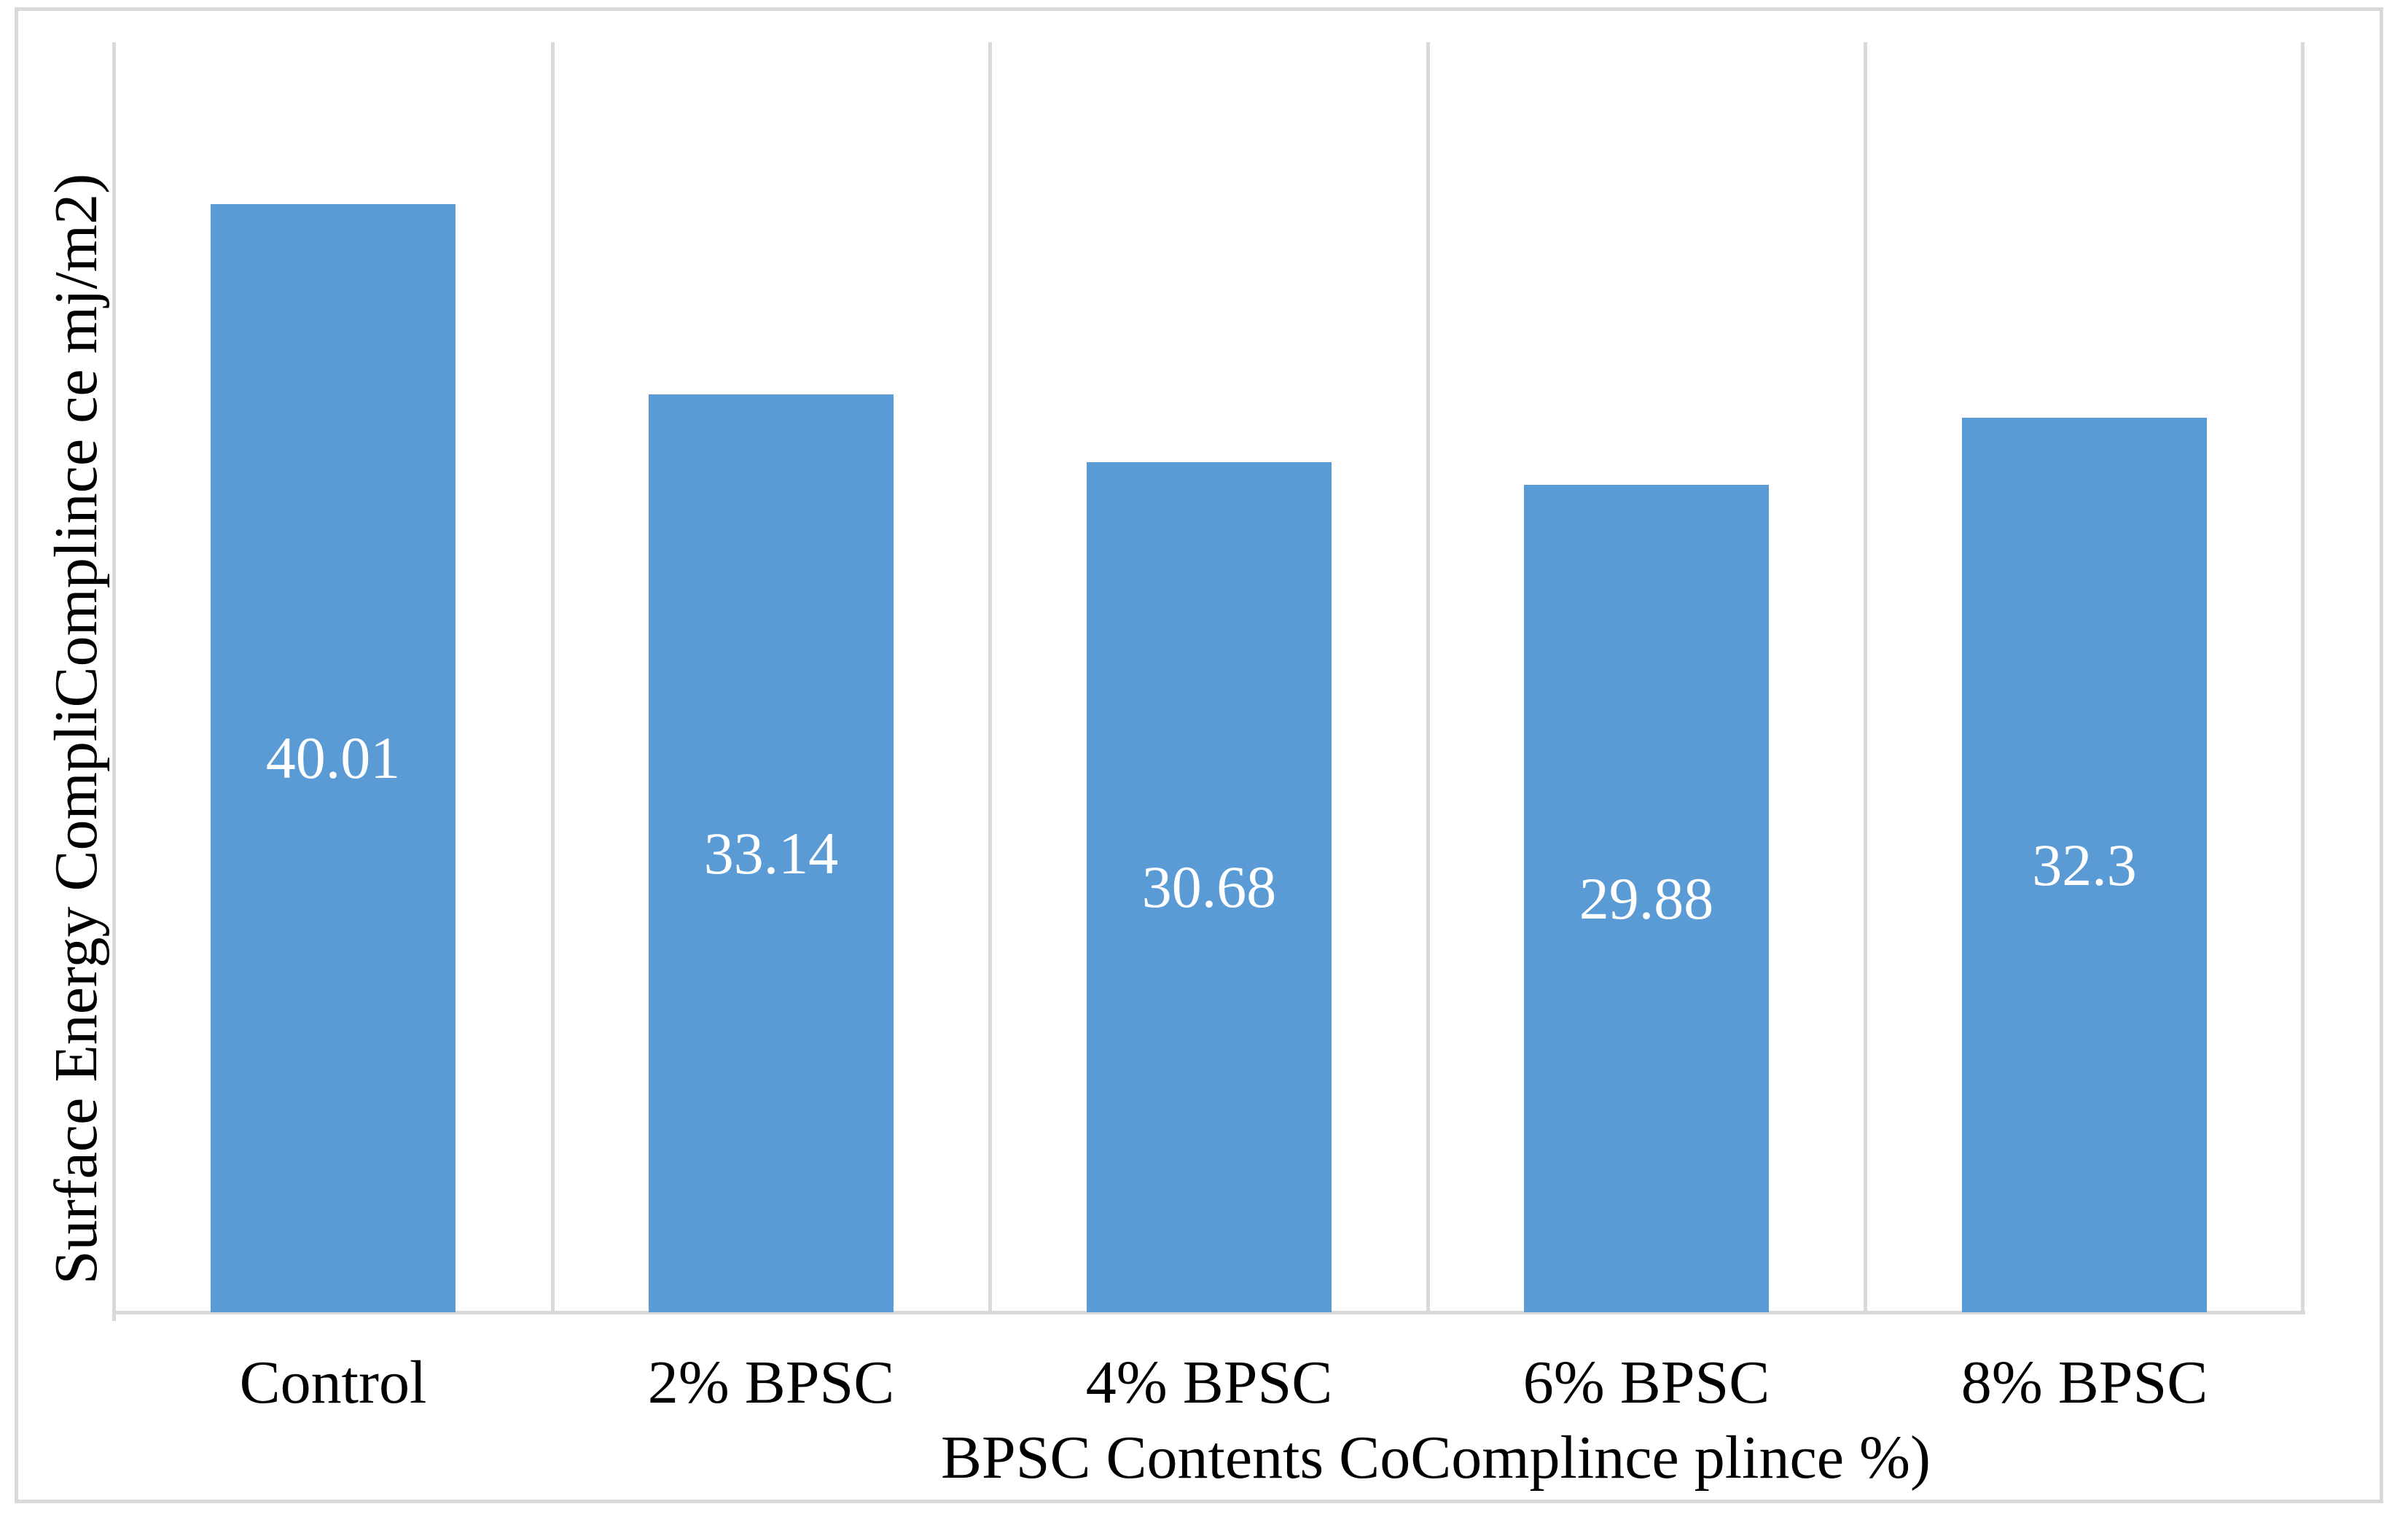  What do you see at coordinates (771, 1382) in the screenshot?
I see `category-label: 2% BPSC` at bounding box center [771, 1382].